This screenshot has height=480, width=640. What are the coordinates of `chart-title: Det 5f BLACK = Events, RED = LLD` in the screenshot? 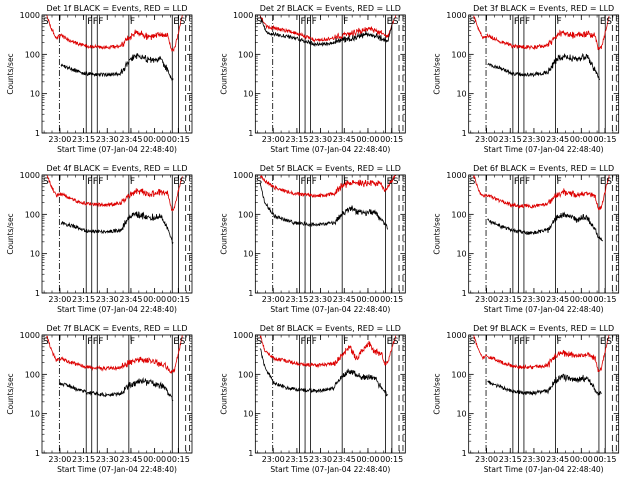 It's located at (330, 168).